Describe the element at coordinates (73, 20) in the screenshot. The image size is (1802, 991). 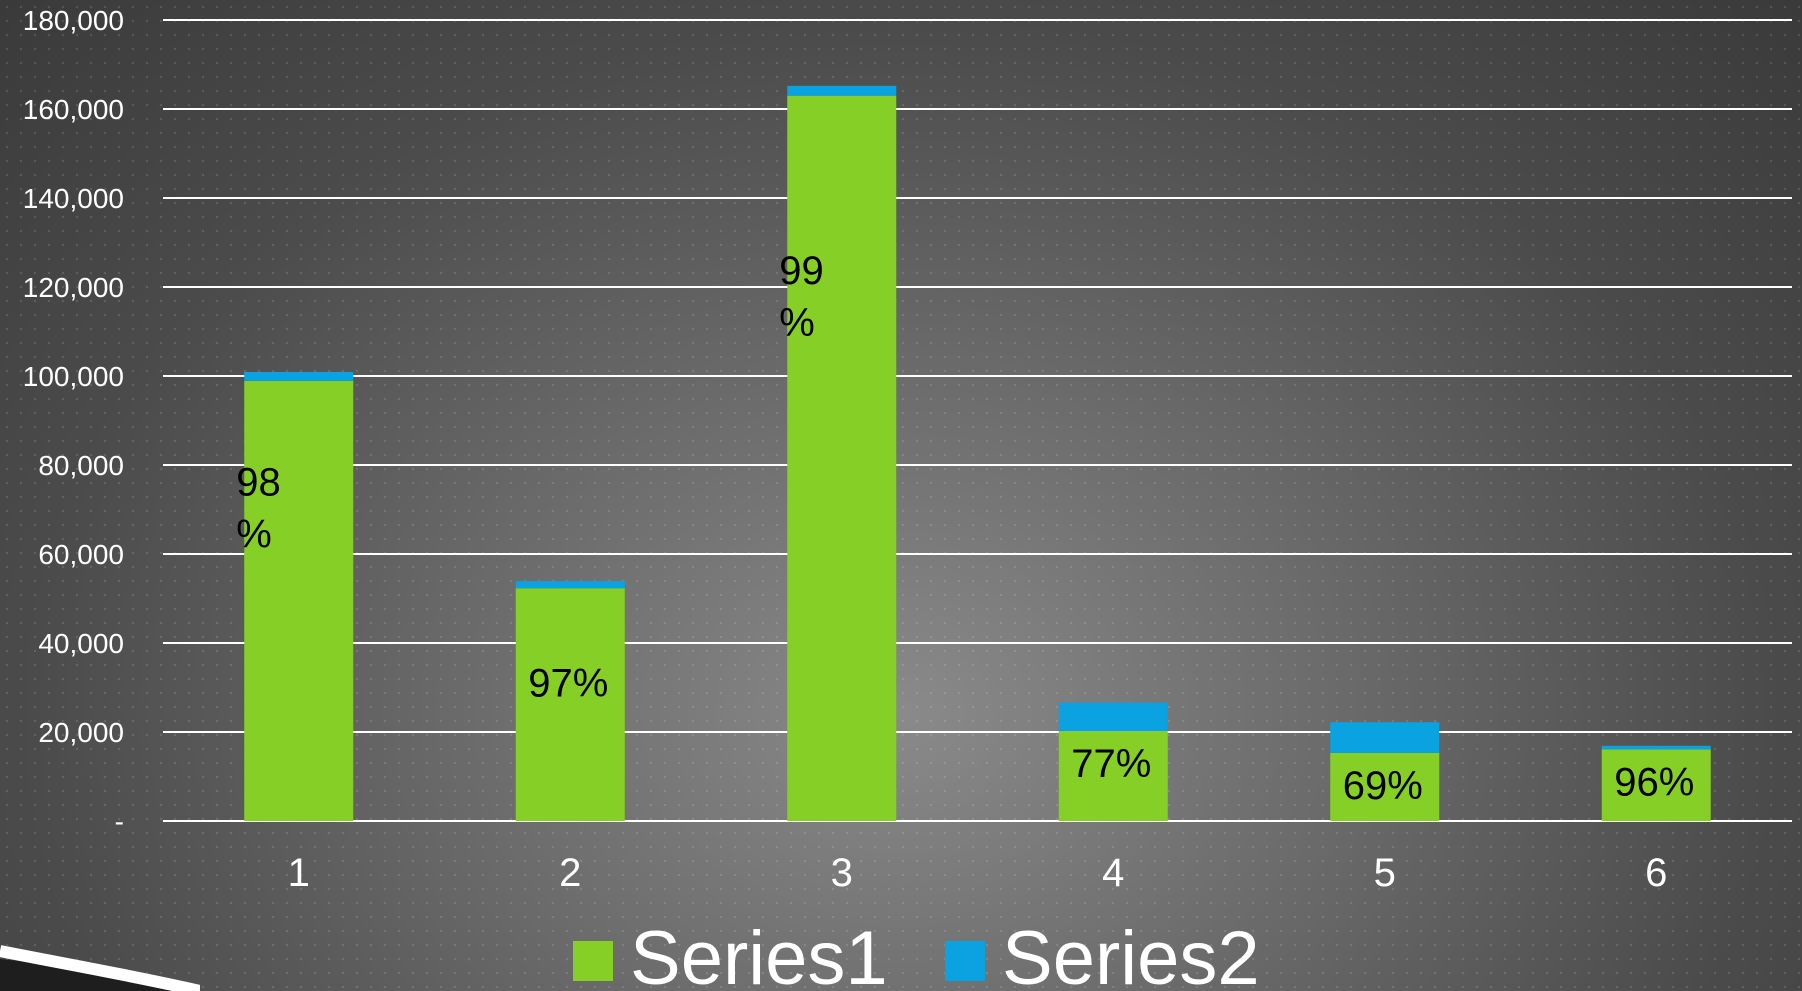
I see `y-tick-label: 180,000` at that location.